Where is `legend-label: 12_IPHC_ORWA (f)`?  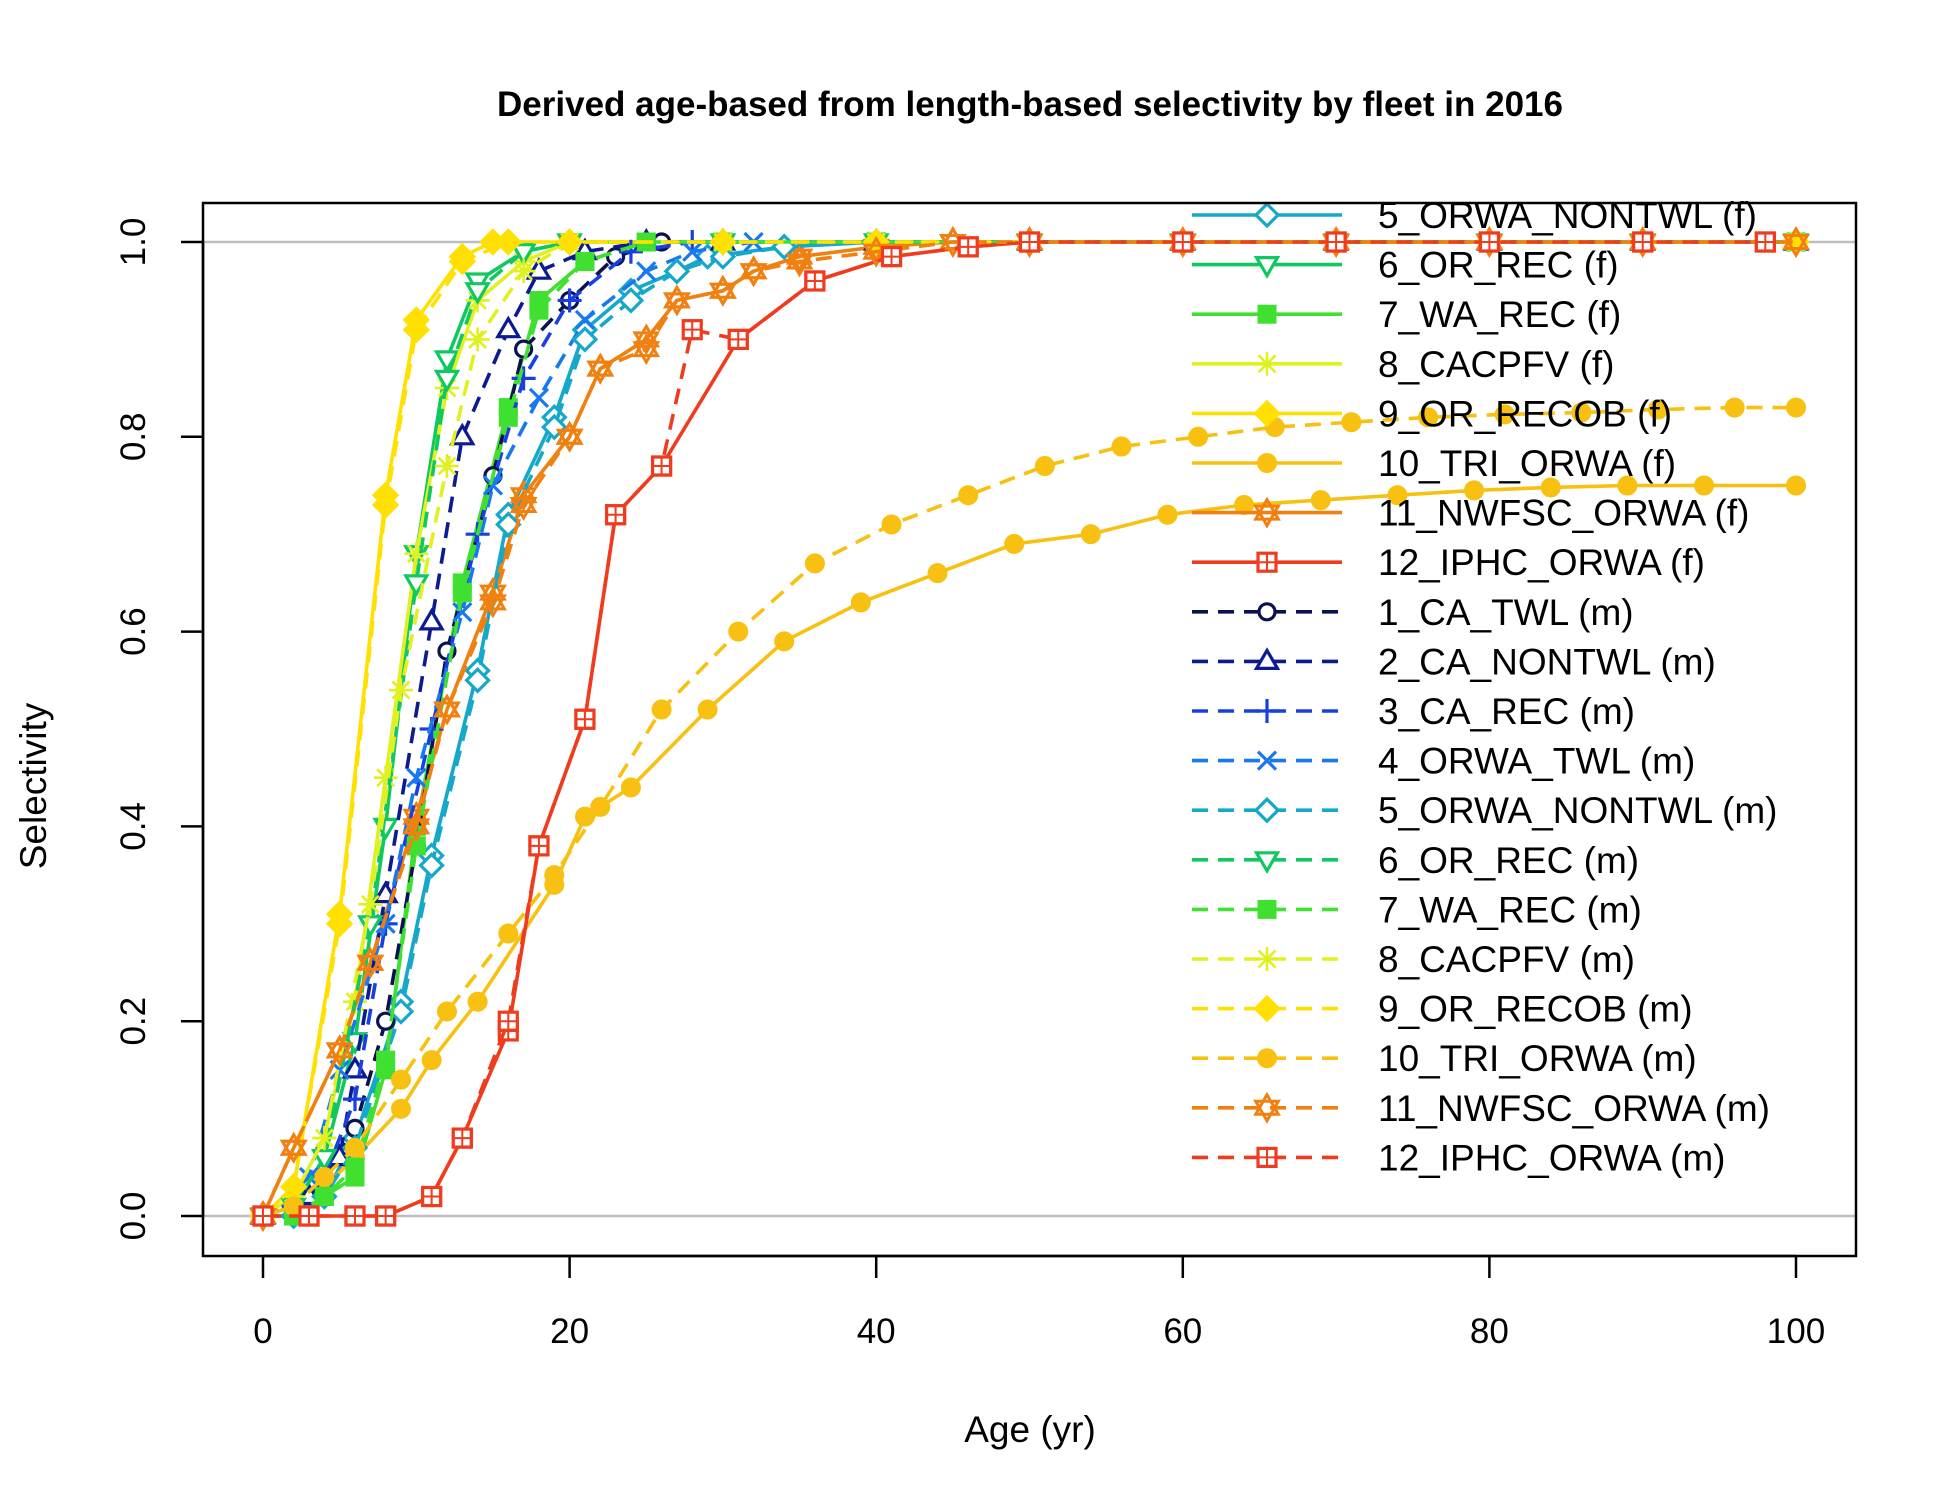 legend-label: 12_IPHC_ORWA (f) is located at coordinates (1541, 562).